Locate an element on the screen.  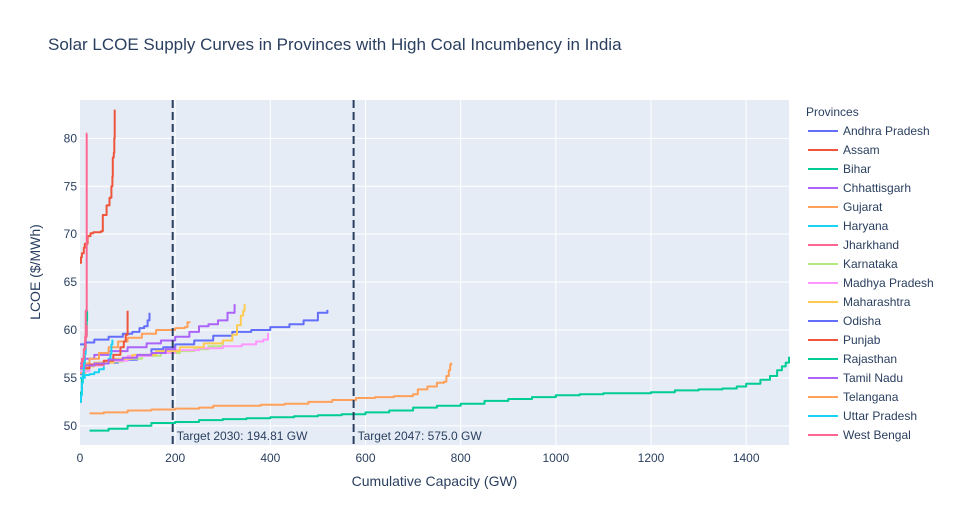
series-line-rajasthan is located at coordinates (439, 394).